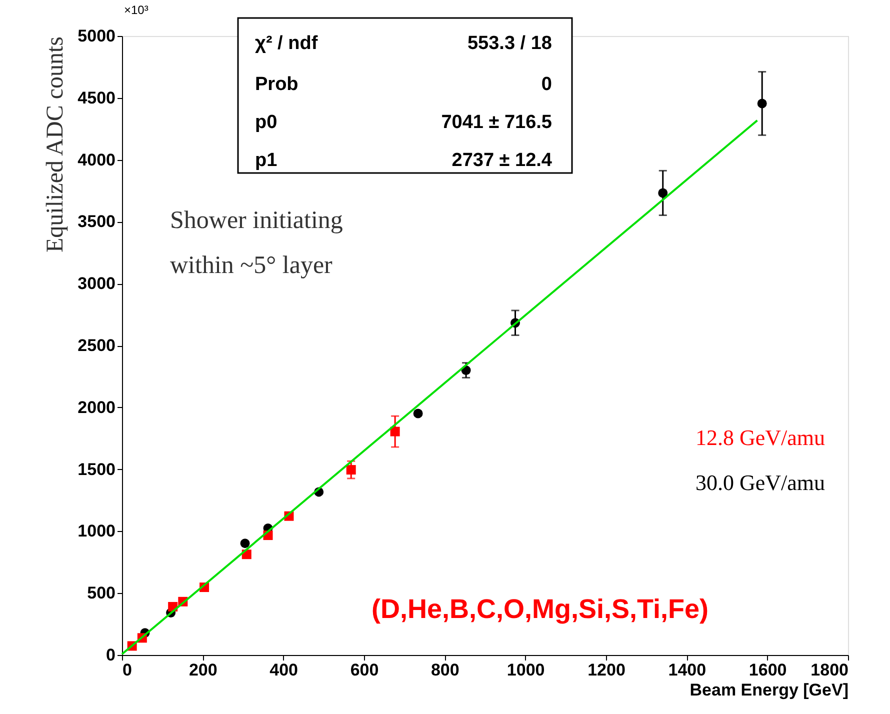  What do you see at coordinates (257, 243) in the screenshot?
I see `annotation: Shower initiating within ~5° layer` at bounding box center [257, 243].